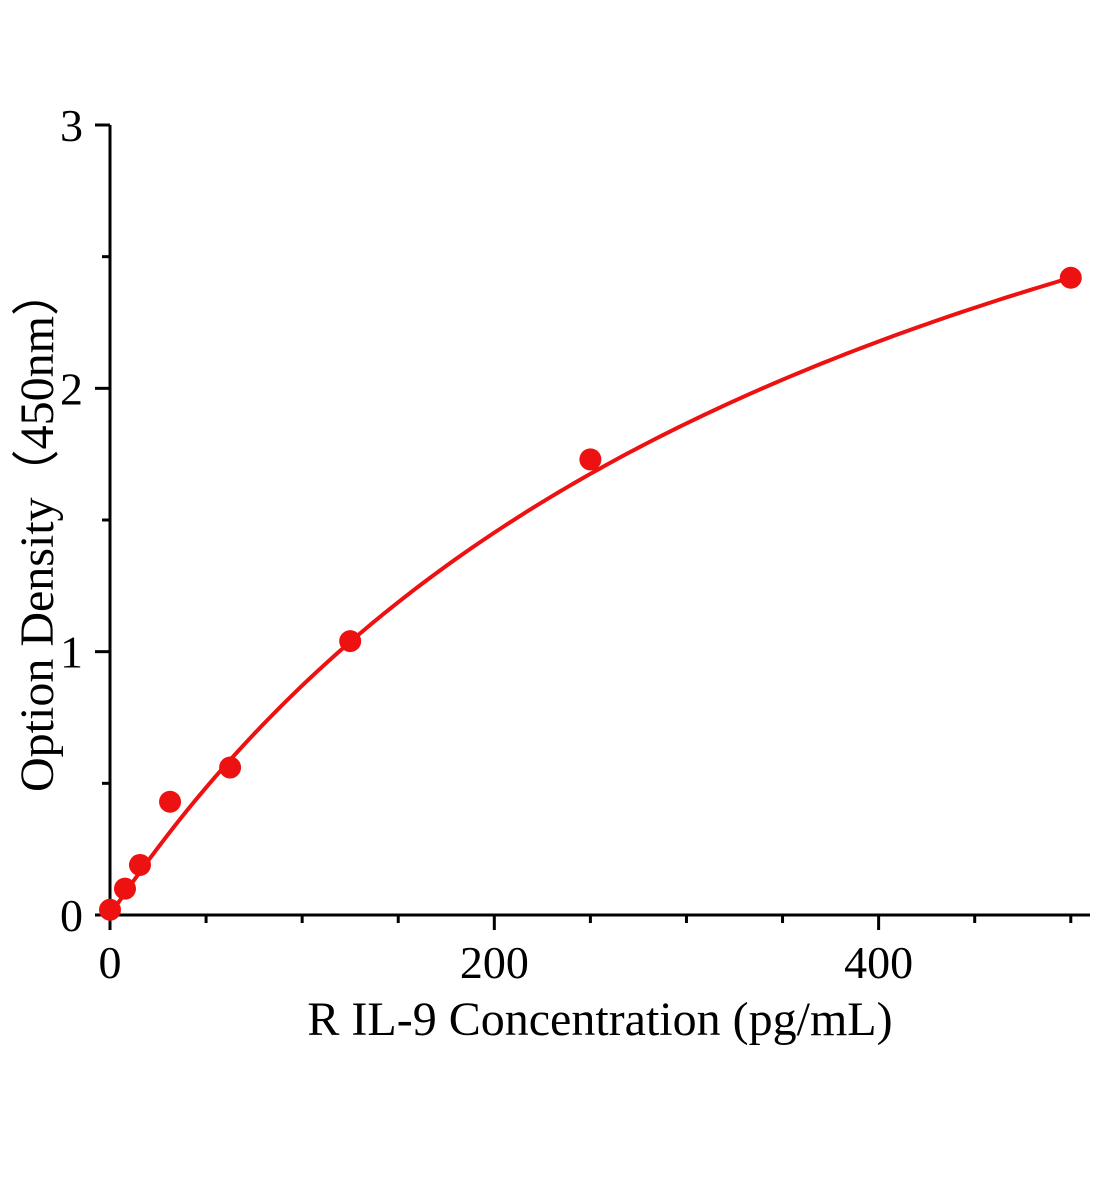  What do you see at coordinates (71, 388) in the screenshot?
I see `y-tick-label: 2` at bounding box center [71, 388].